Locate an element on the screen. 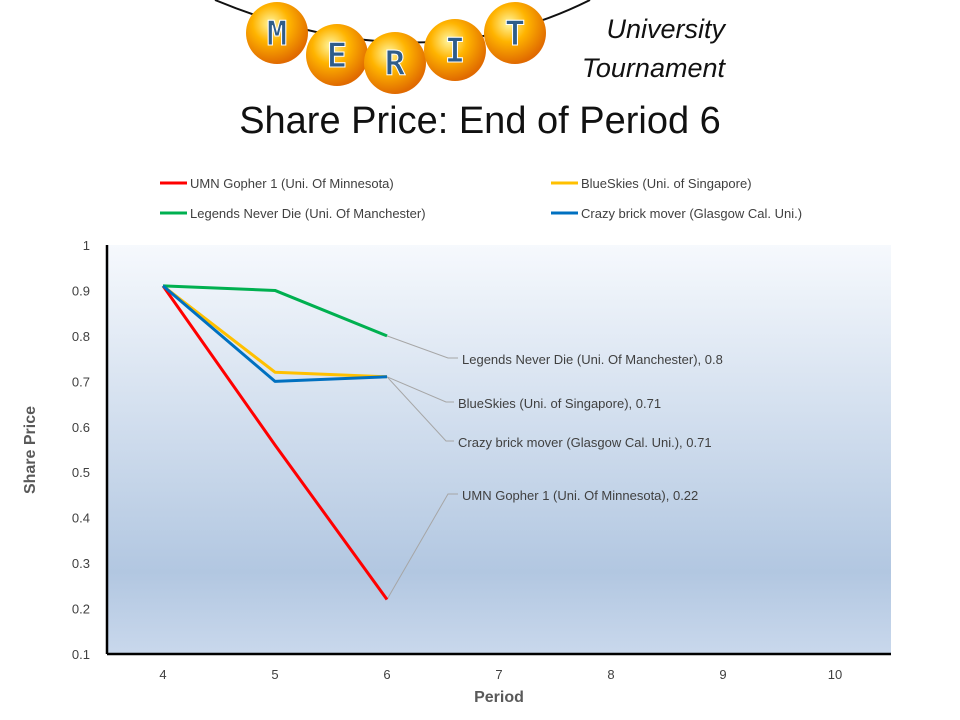 The width and height of the screenshot is (960, 720). chart-title: Share Price: End of Period 6 is located at coordinates (480, 121).